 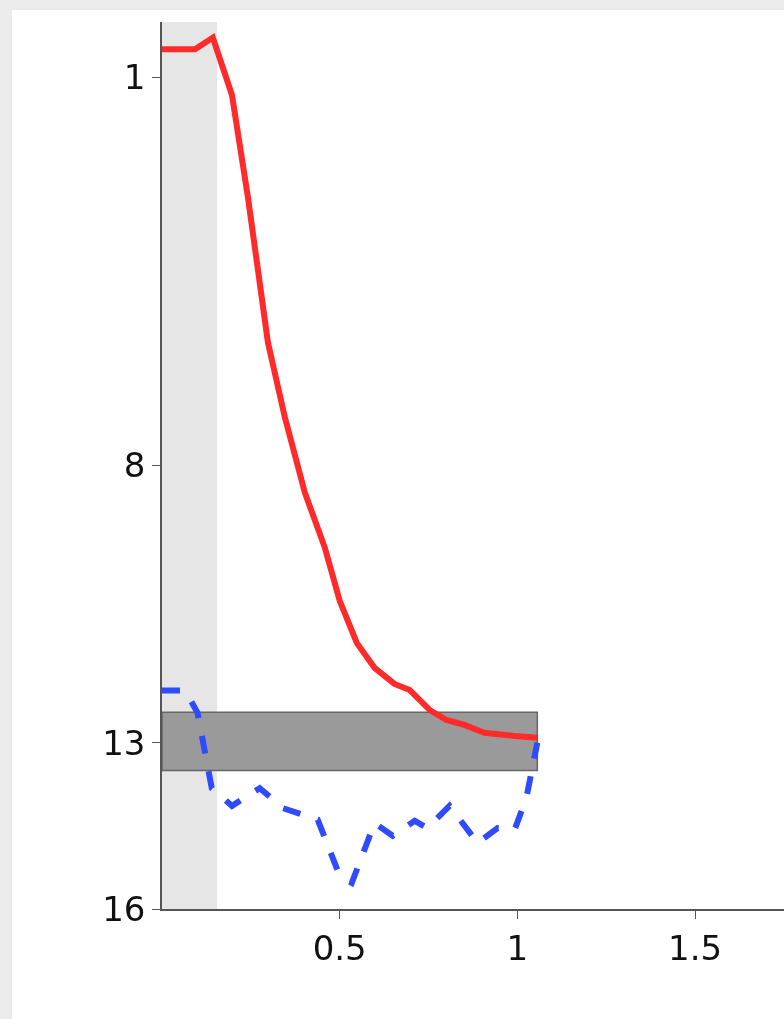 I want to click on x-tick-label: 1.5, so click(x=695, y=947).